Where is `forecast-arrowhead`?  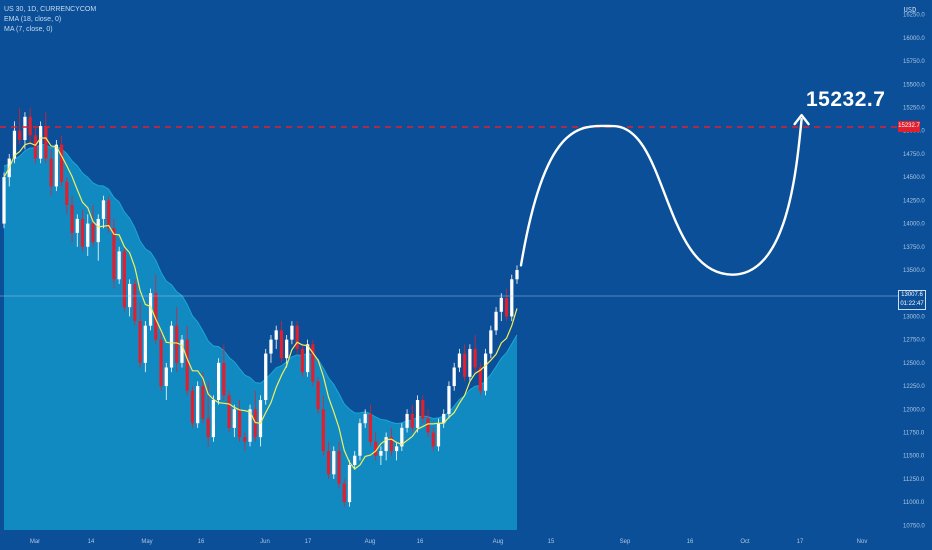
forecast-arrowhead is located at coordinates (801, 119).